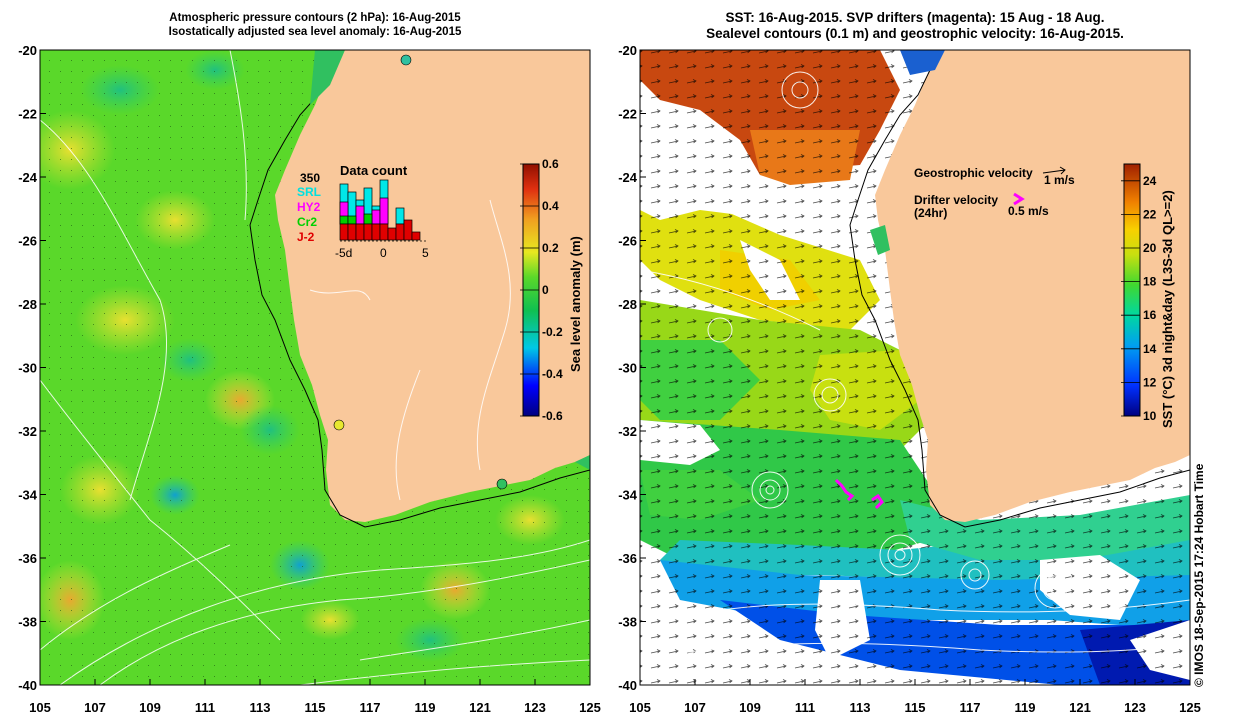  Describe the element at coordinates (545, 290) in the screenshot. I see `colorbar-tick-label: 0` at that location.